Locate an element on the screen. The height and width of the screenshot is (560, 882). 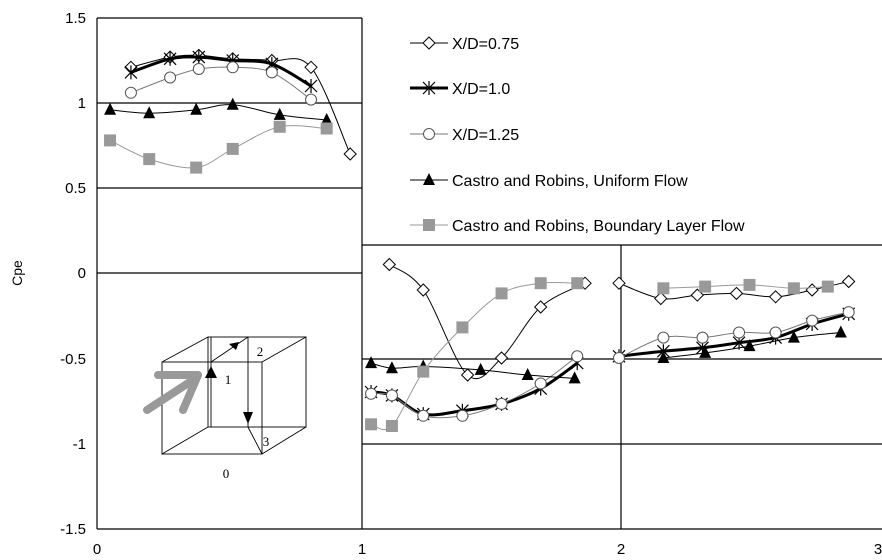
y-tick-labels: 1.5 1 0.5 0 -0.5 -1 -1.5 is located at coordinates (73, 274).